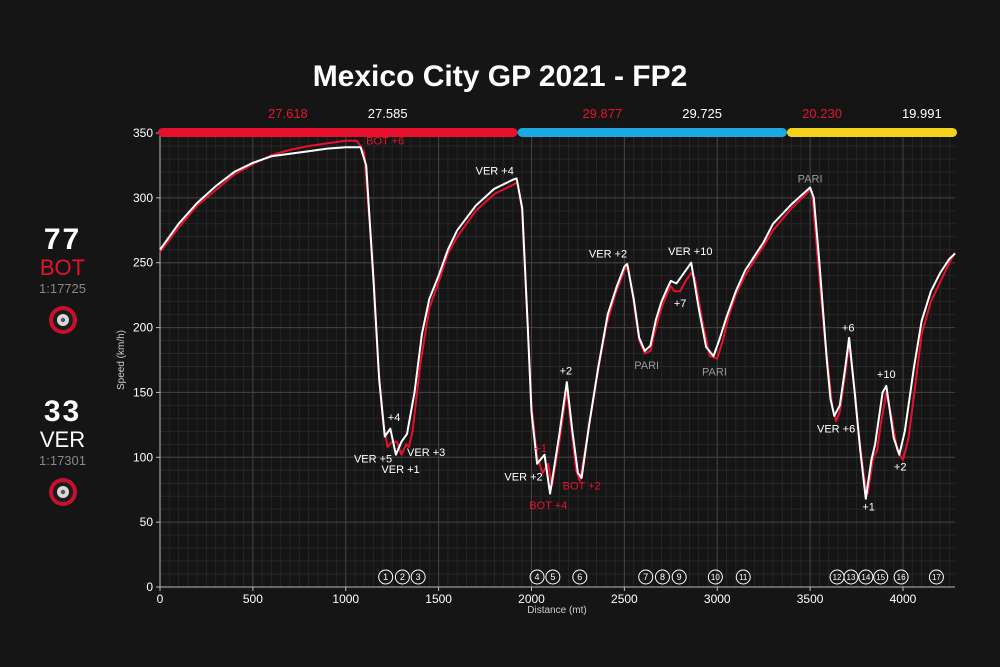 This screenshot has width=1000, height=667. Describe the element at coordinates (345, 599) in the screenshot. I see `x-tick-label: 1000` at that location.